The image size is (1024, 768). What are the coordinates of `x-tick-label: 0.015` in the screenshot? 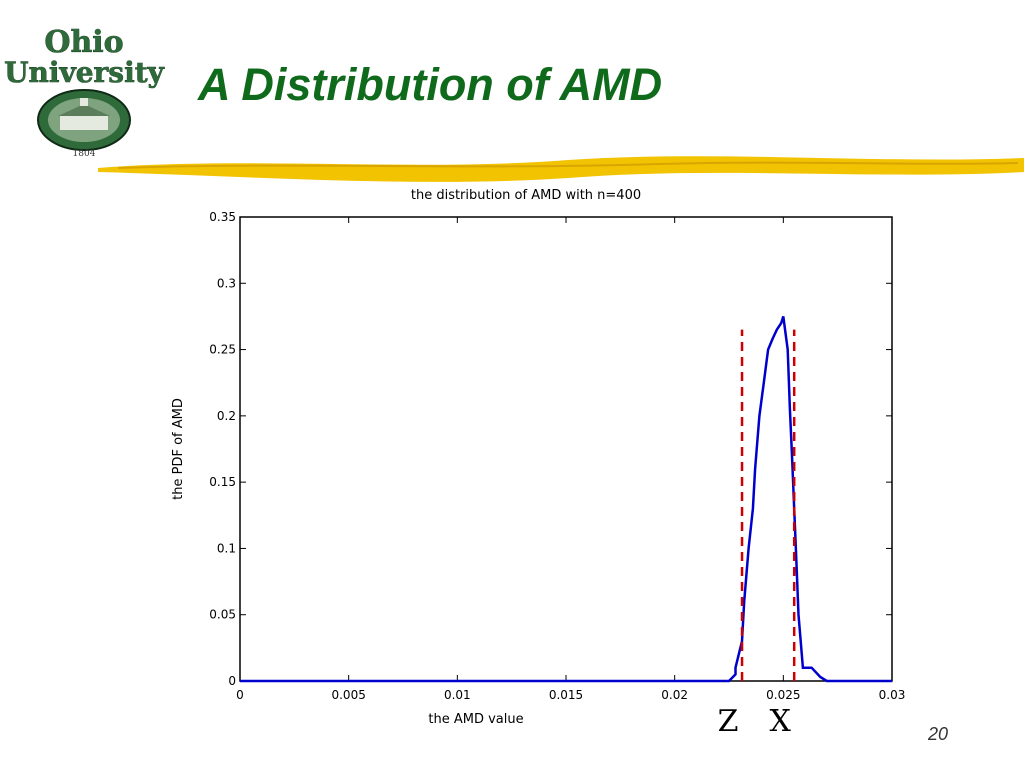 It's located at (566, 695).